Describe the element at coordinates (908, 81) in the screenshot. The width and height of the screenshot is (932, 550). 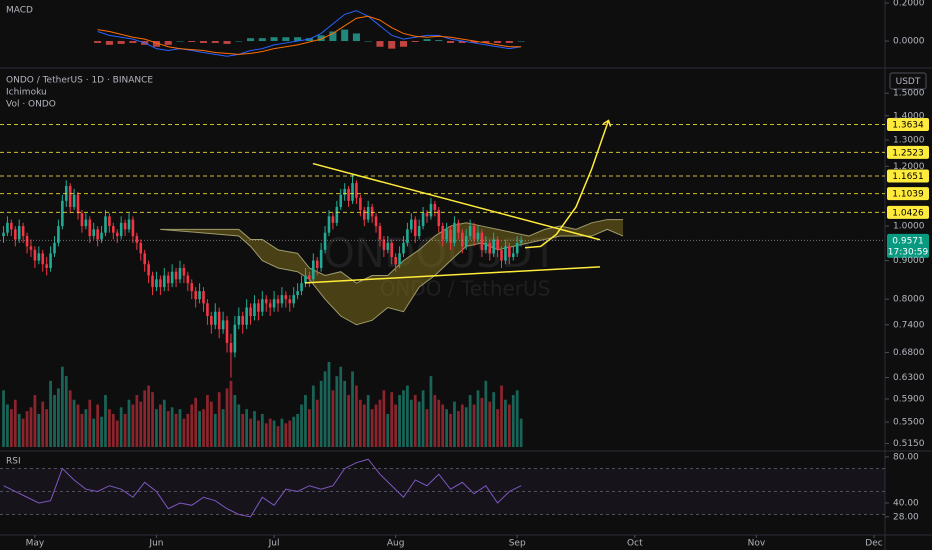
I see `currency-box` at that location.